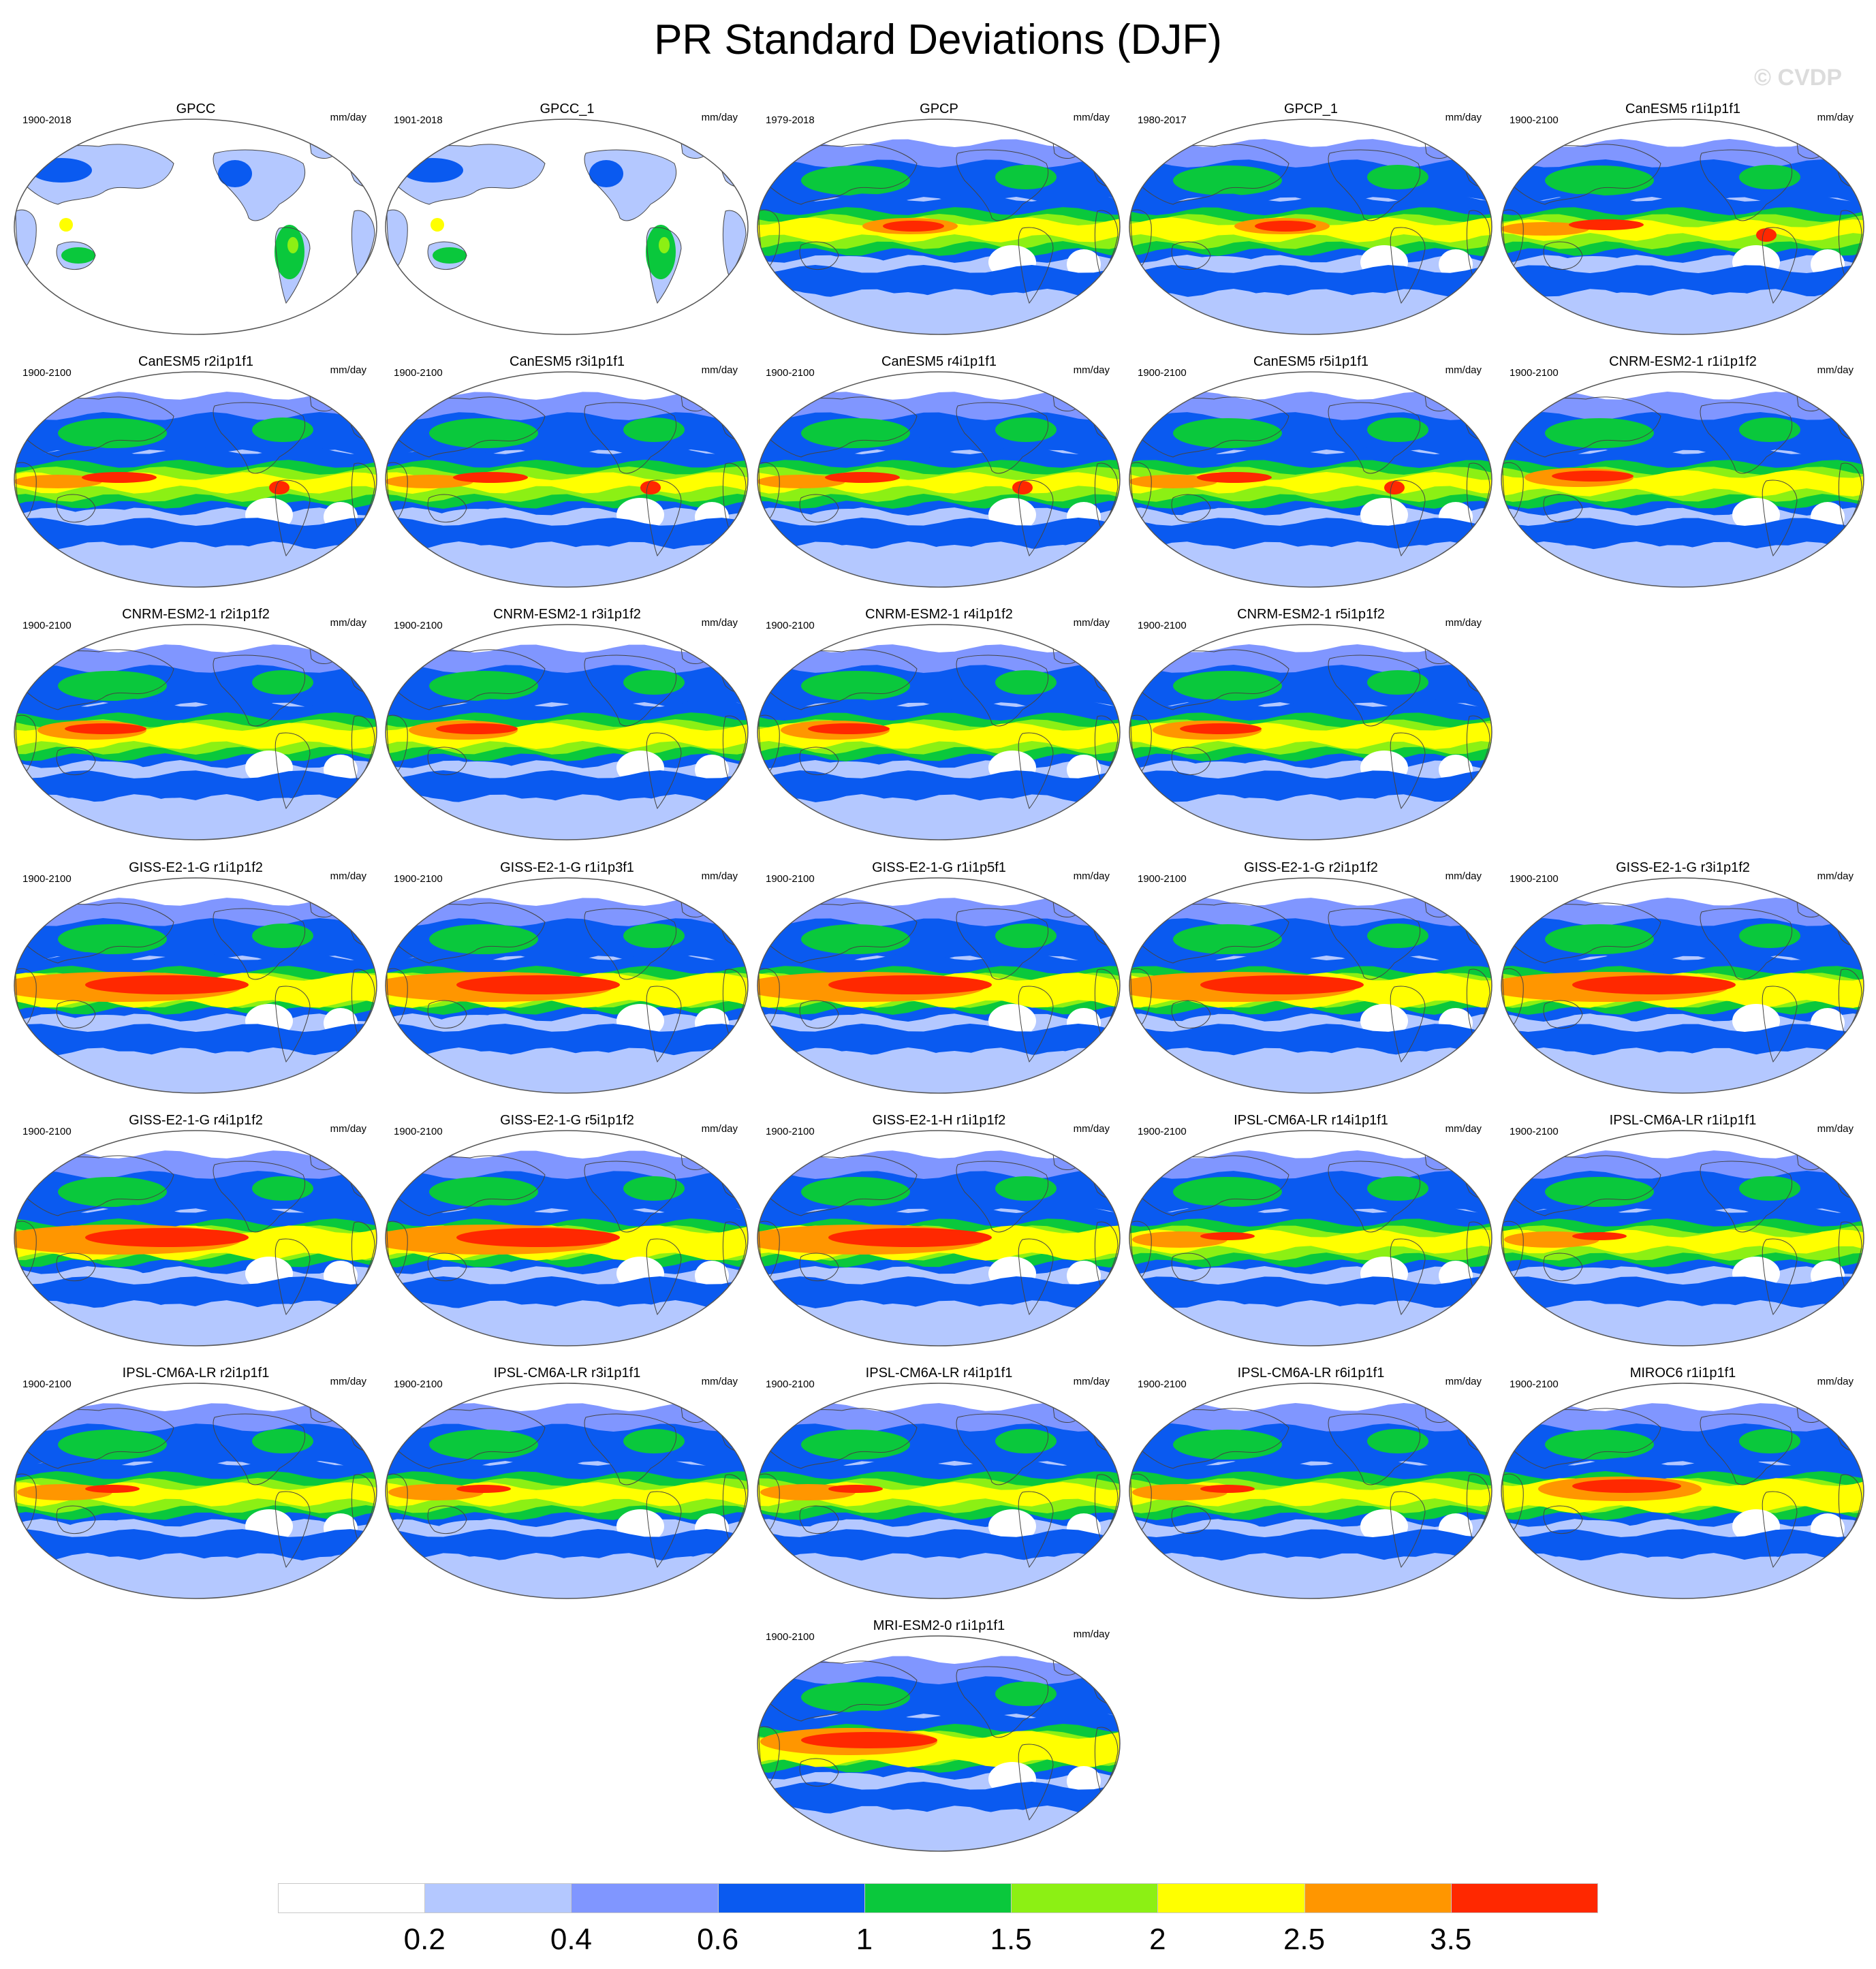  What do you see at coordinates (938, 39) in the screenshot?
I see `figure-title: PR Standard Deviations (DJF)` at bounding box center [938, 39].